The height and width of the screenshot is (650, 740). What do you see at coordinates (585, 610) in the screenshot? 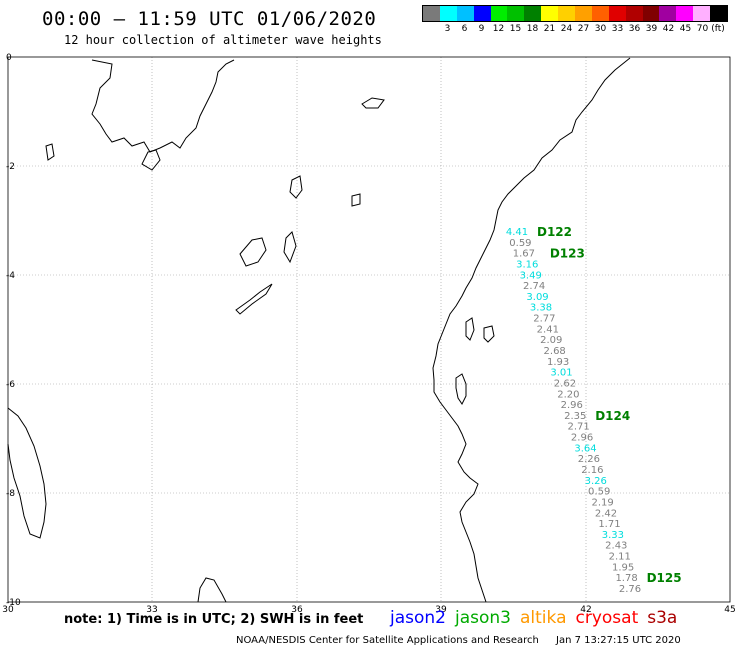
I see `x-tick-label: 42` at bounding box center [585, 610].